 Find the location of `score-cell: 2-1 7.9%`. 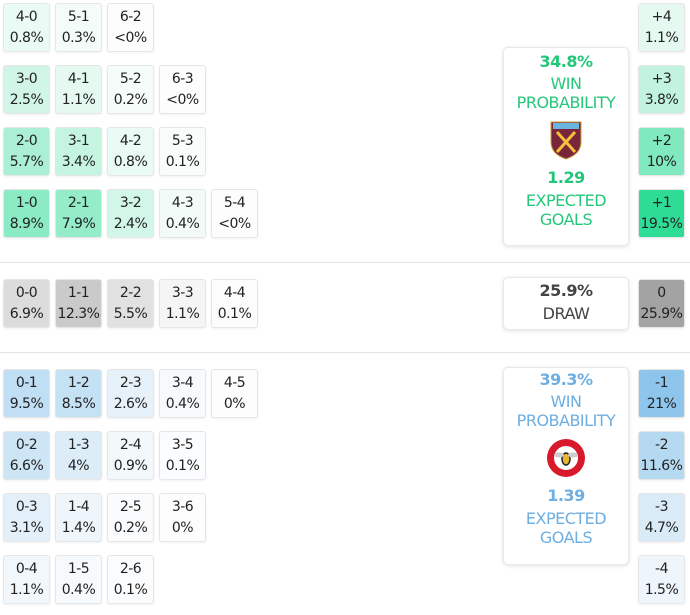

score-cell: 2-1 7.9% is located at coordinates (78, 213).